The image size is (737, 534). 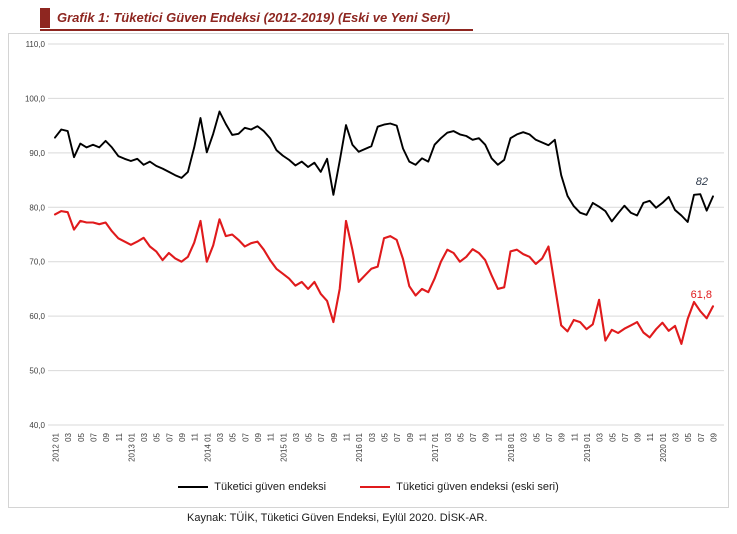 What do you see at coordinates (663, 446) in the screenshot?
I see `x-axis-tick-label: 2020 01` at bounding box center [663, 446].